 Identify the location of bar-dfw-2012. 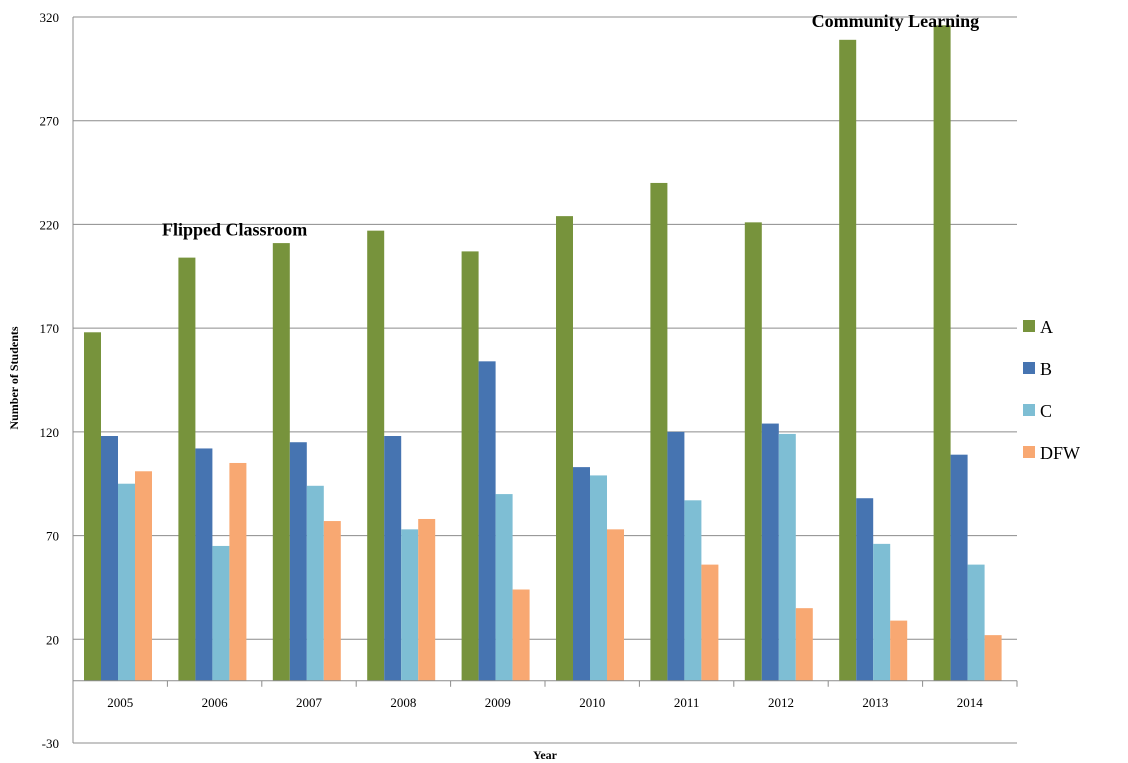
(804, 644).